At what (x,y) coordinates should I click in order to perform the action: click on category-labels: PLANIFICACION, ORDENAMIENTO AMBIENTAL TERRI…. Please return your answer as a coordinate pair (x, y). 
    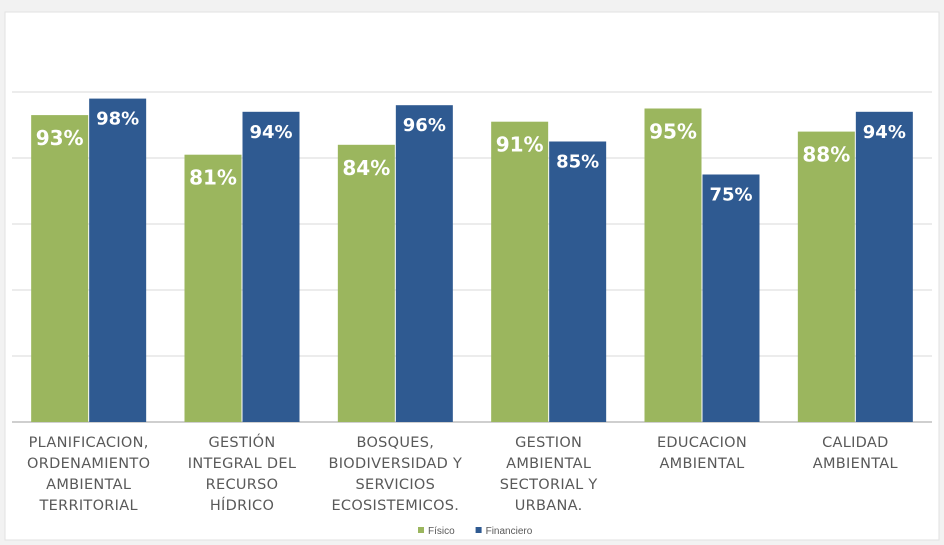
    Looking at the image, I should click on (462, 473).